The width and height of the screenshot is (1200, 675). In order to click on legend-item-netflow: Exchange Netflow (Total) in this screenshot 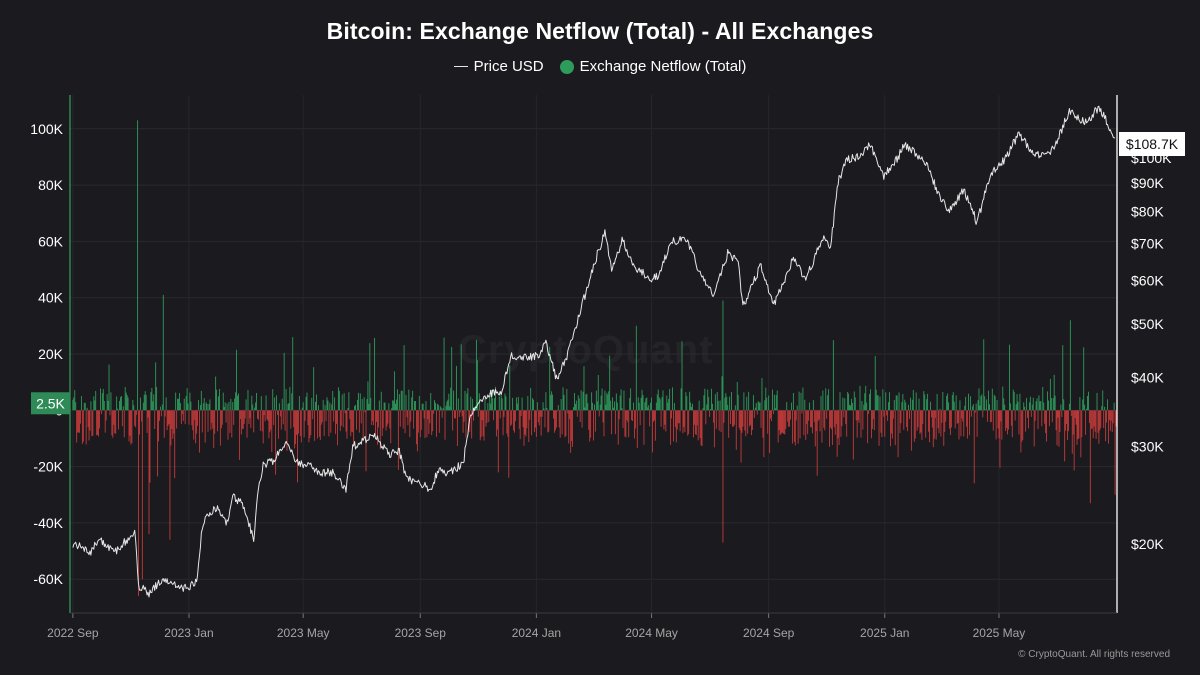, I will do `click(652, 66)`.